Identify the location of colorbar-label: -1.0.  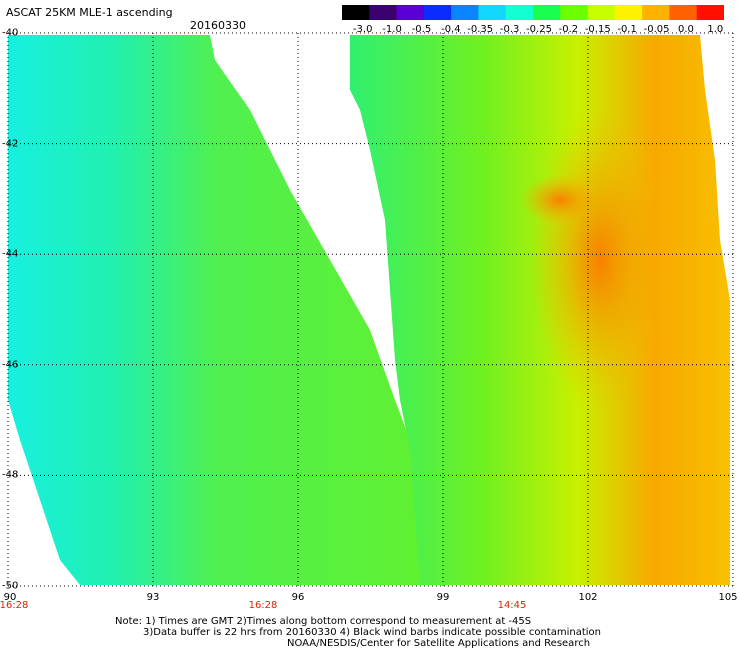
(392, 29).